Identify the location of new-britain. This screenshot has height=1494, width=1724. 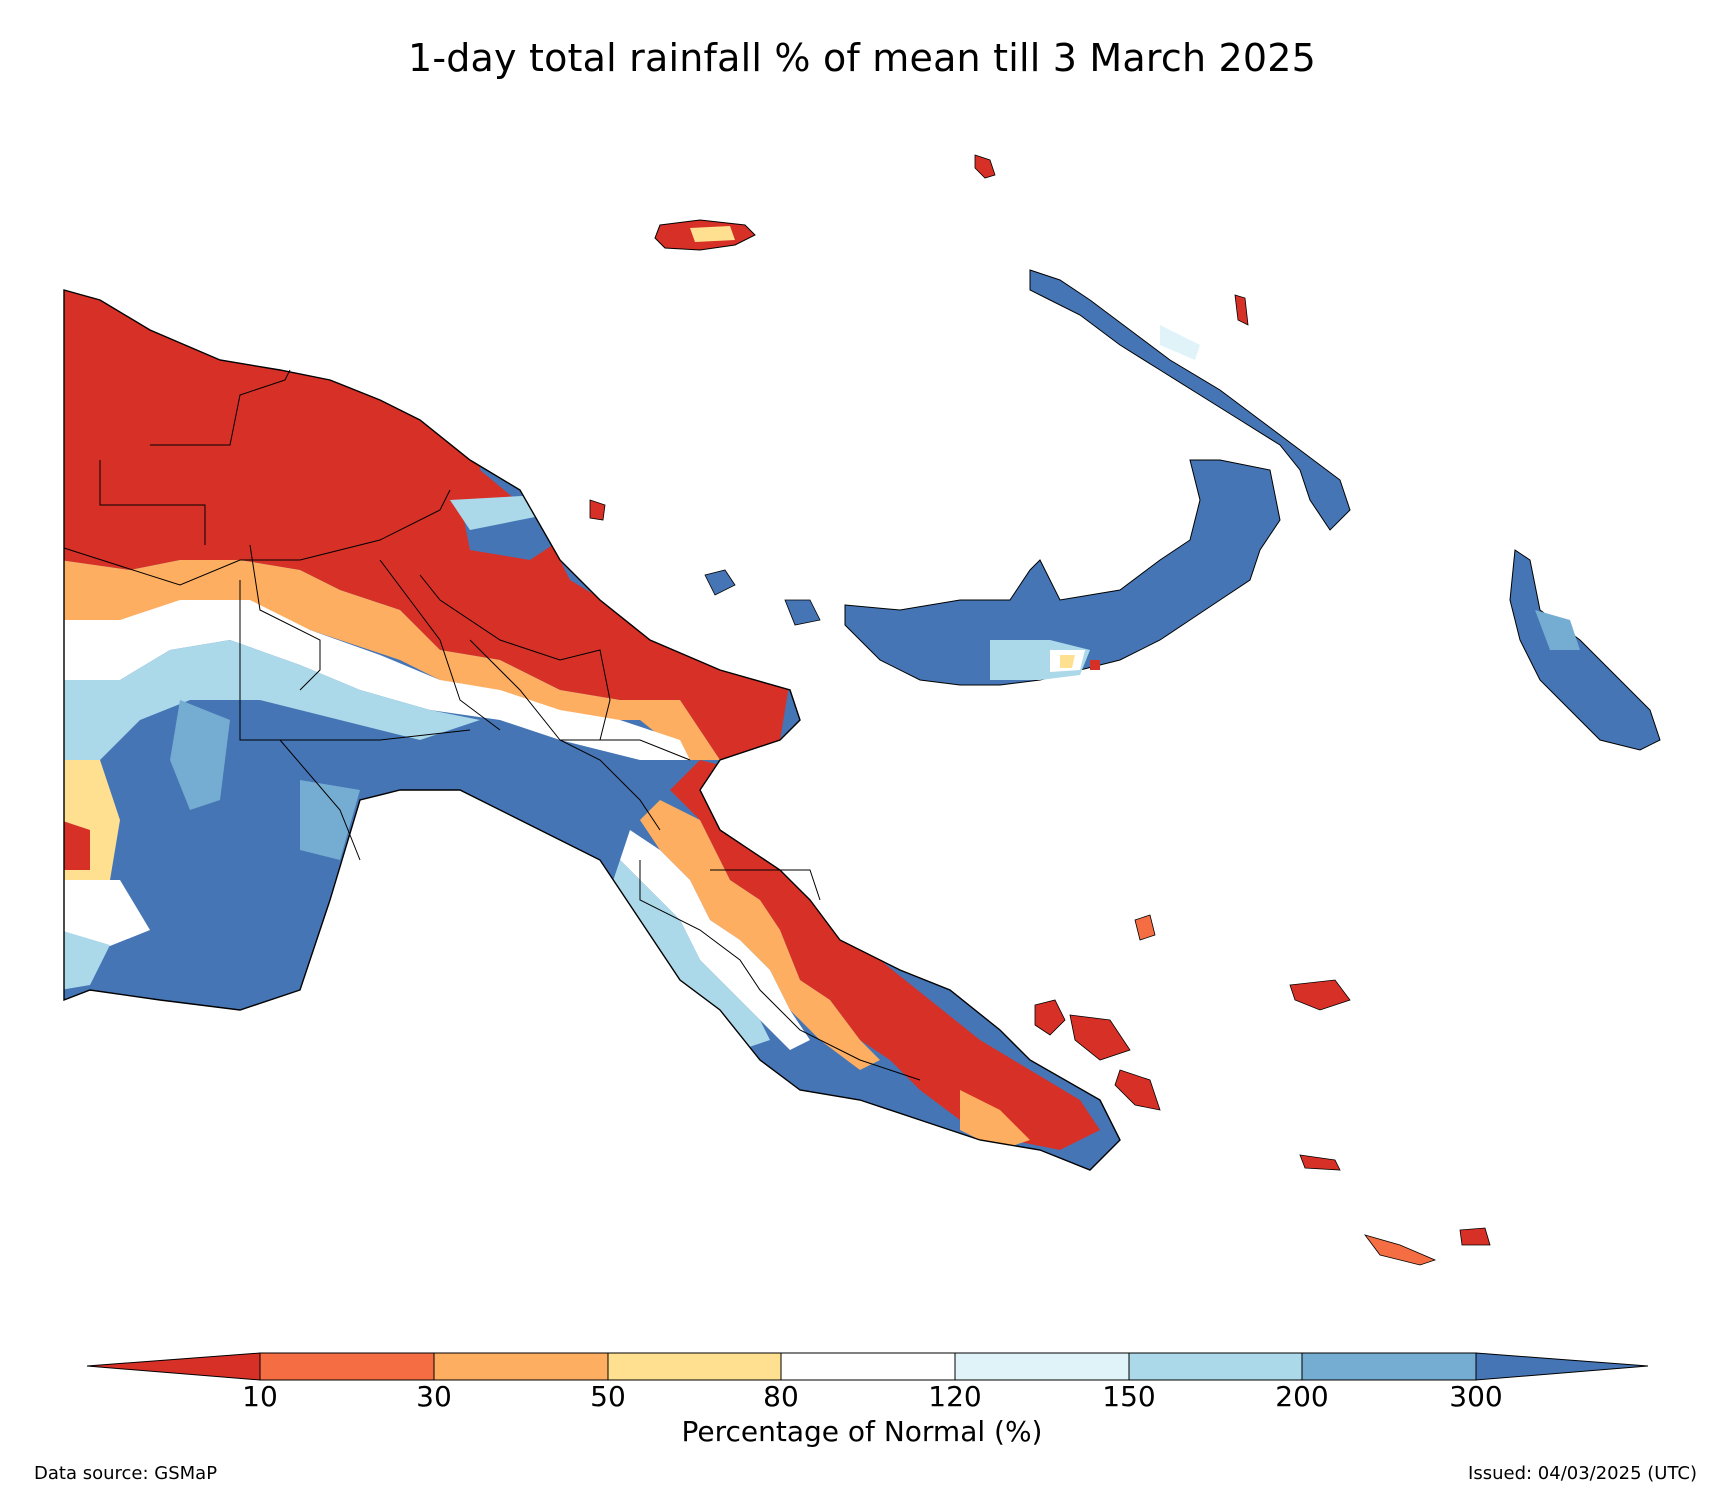
(1062, 572).